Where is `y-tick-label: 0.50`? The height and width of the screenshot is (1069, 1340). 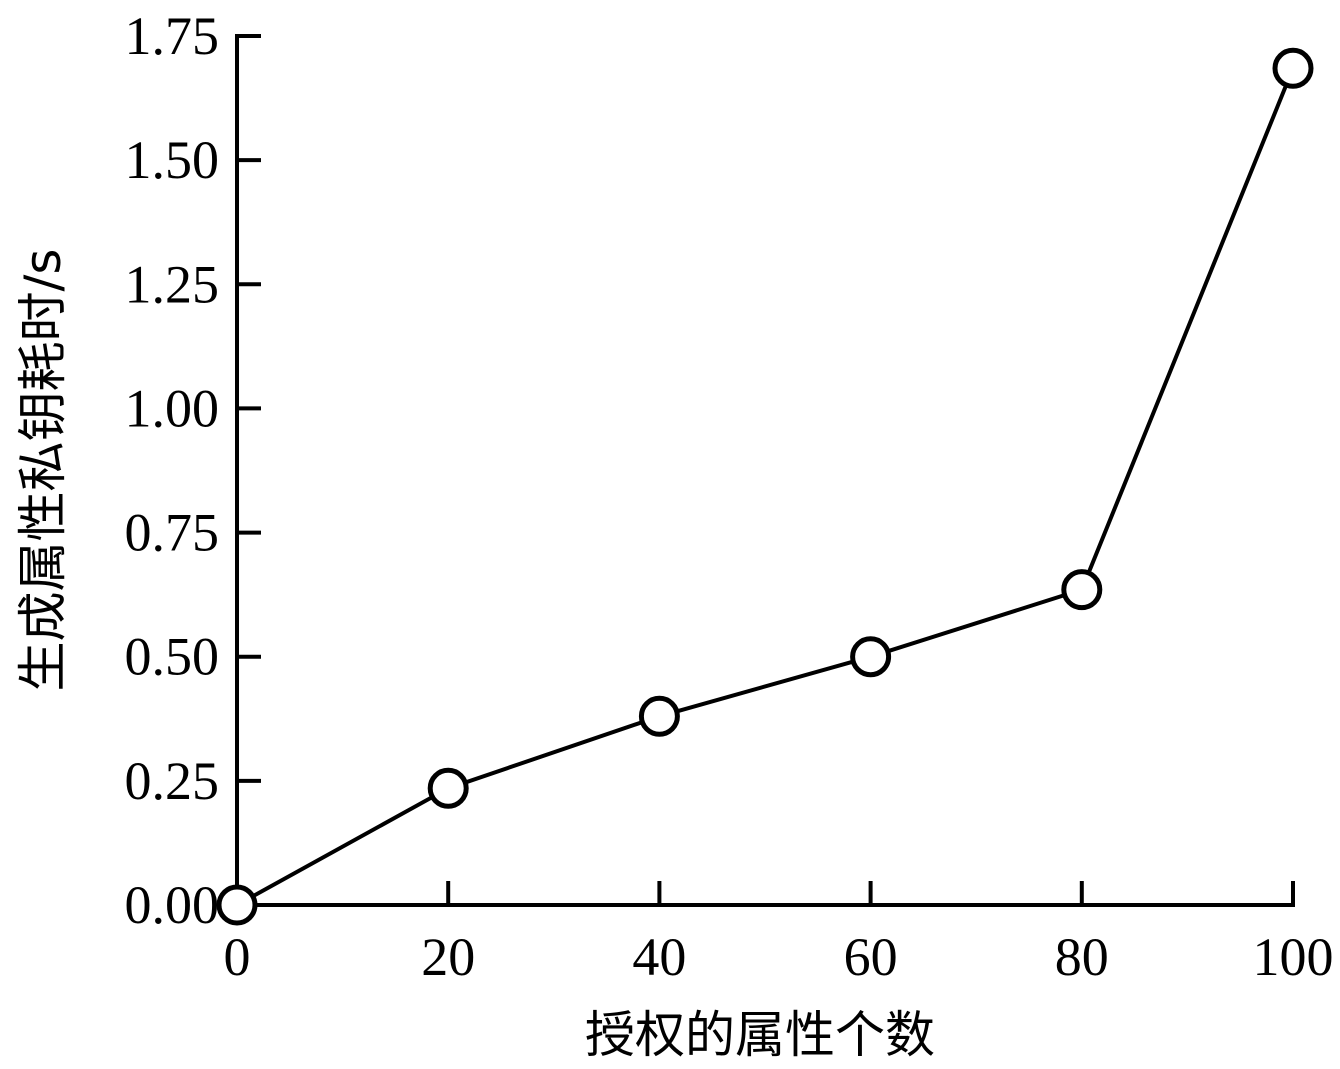 y-tick-label: 0.50 is located at coordinates (172, 657).